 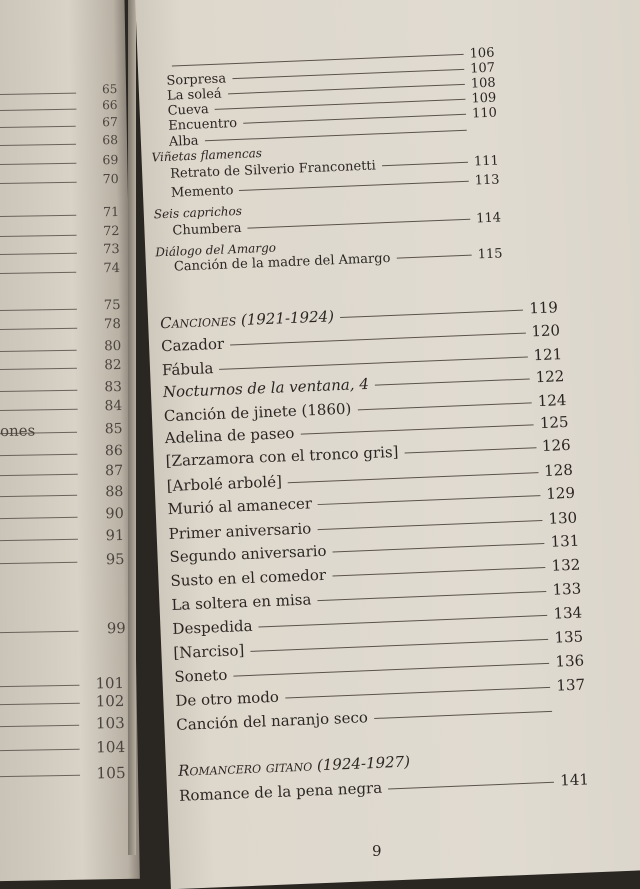 What do you see at coordinates (192, 345) in the screenshot?
I see `entry-title: Cazador` at bounding box center [192, 345].